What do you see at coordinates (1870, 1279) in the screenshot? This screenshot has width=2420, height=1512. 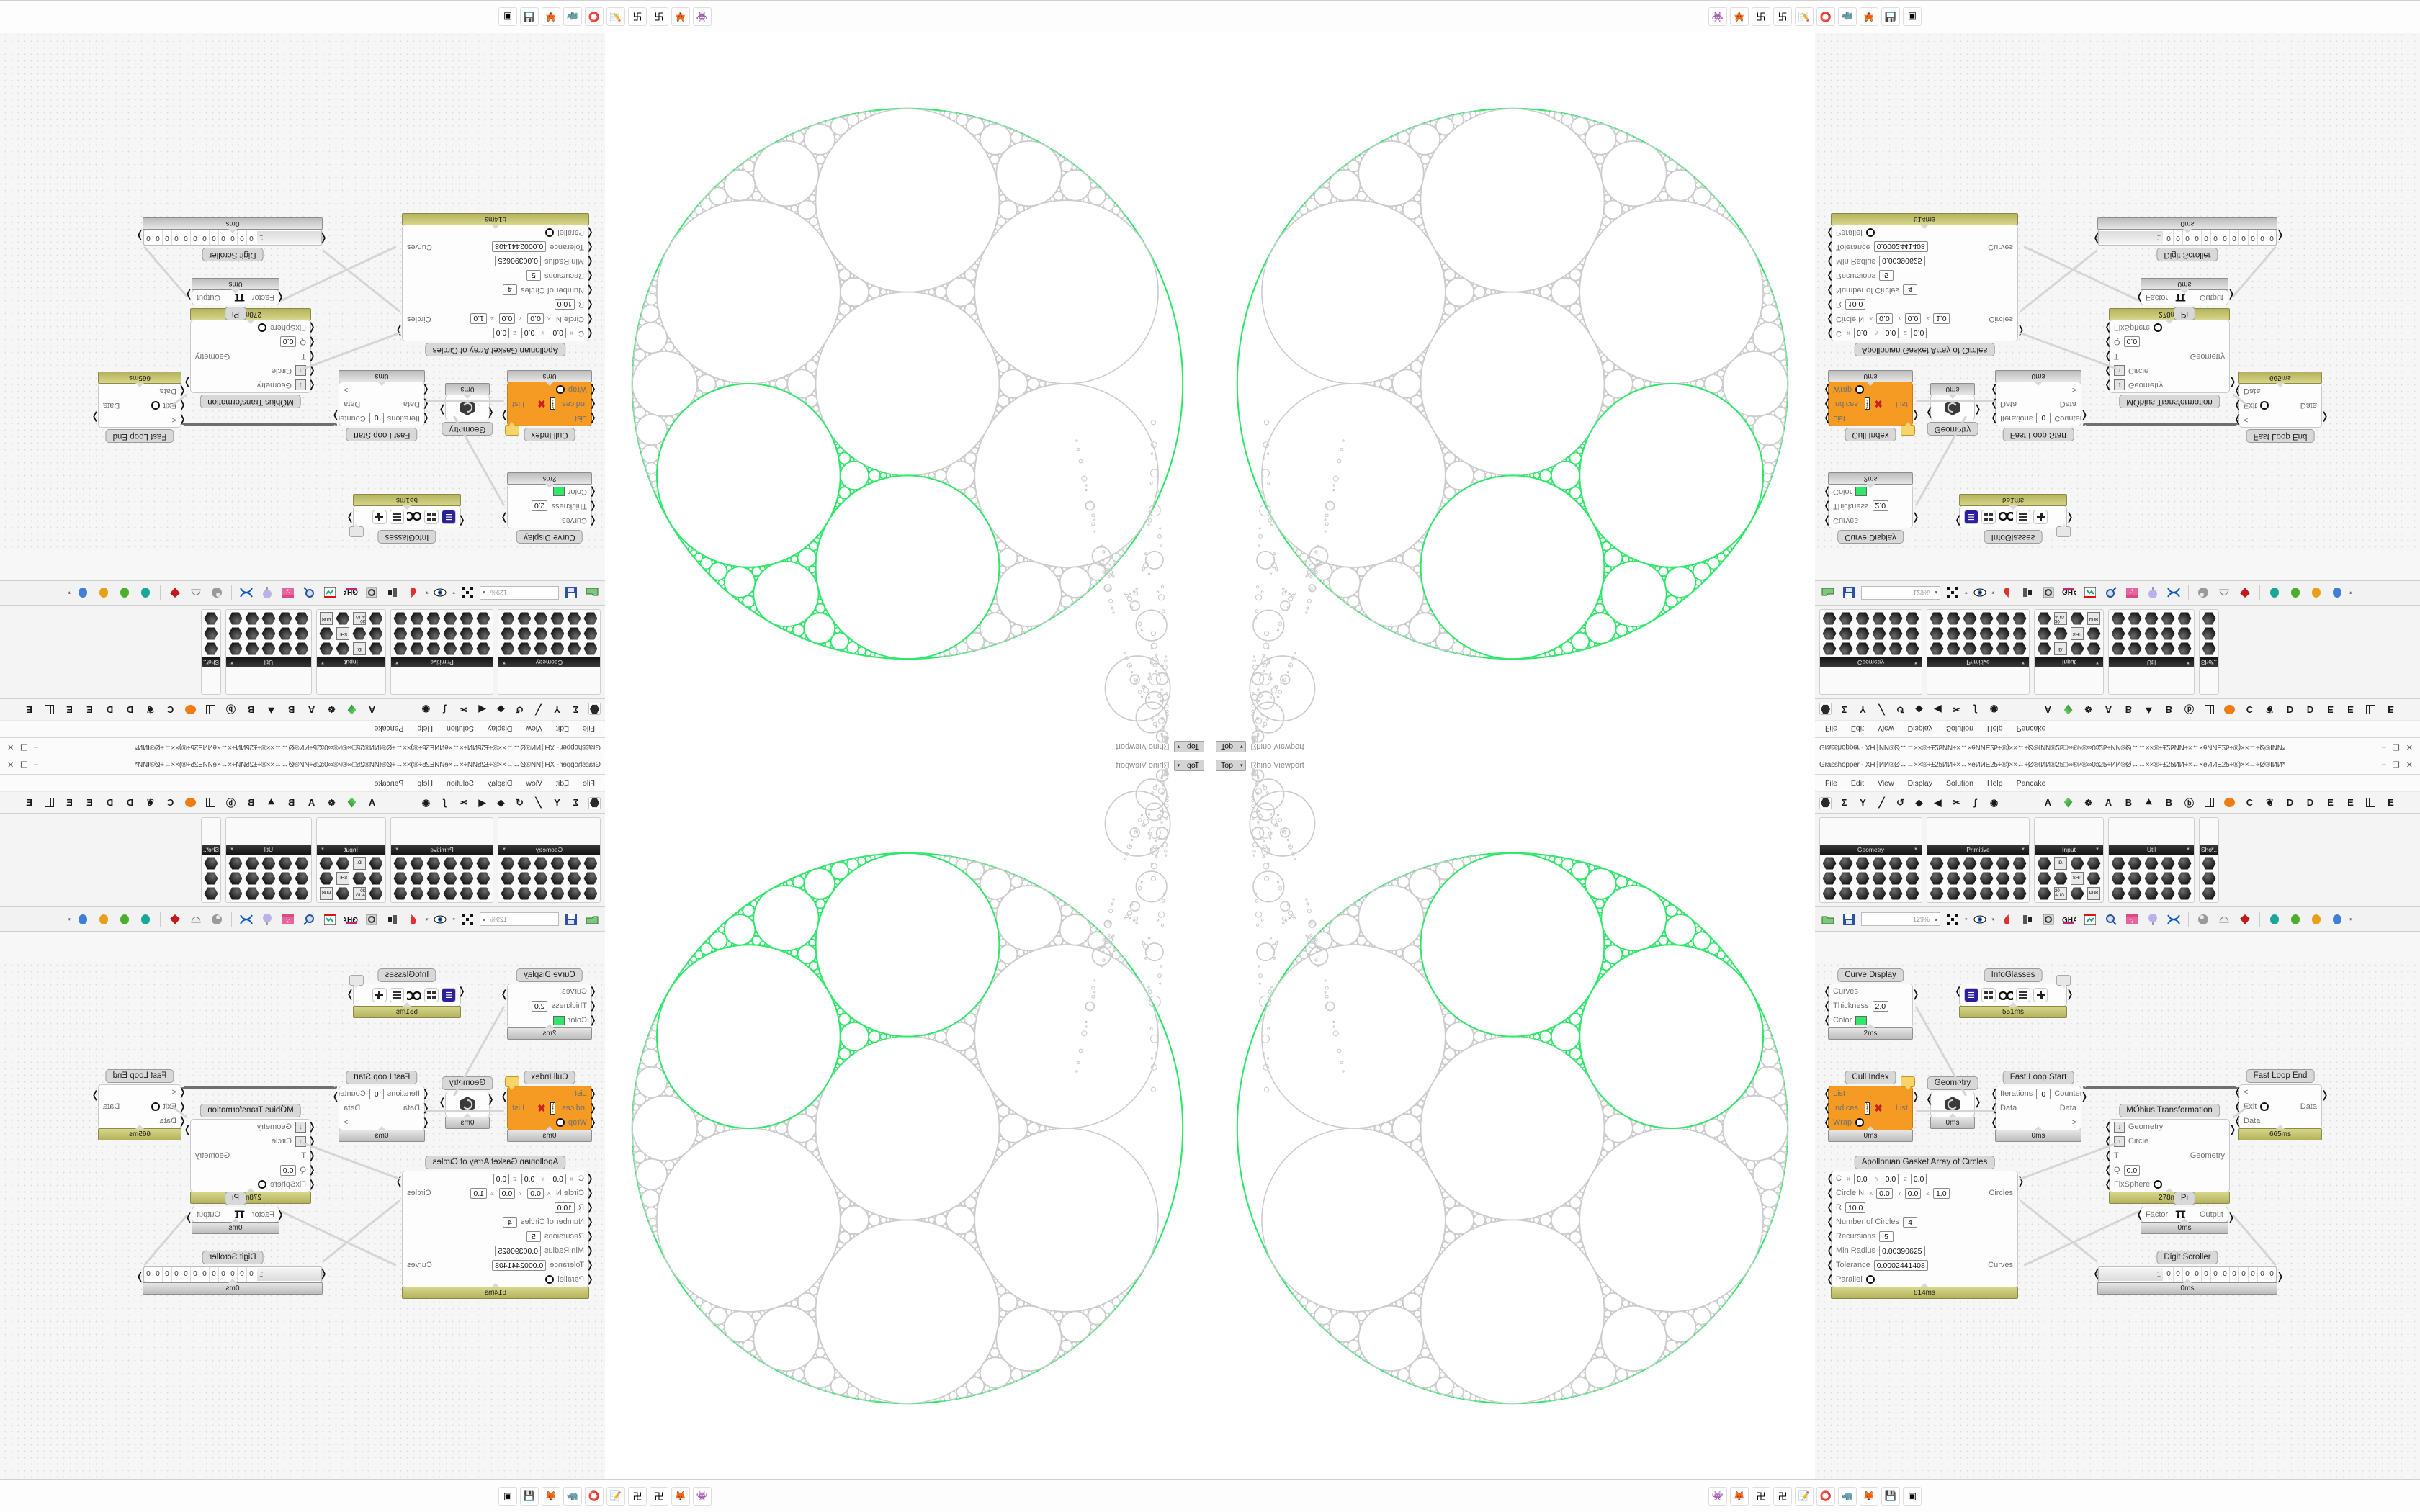 I see `boolean-toggle` at bounding box center [1870, 1279].